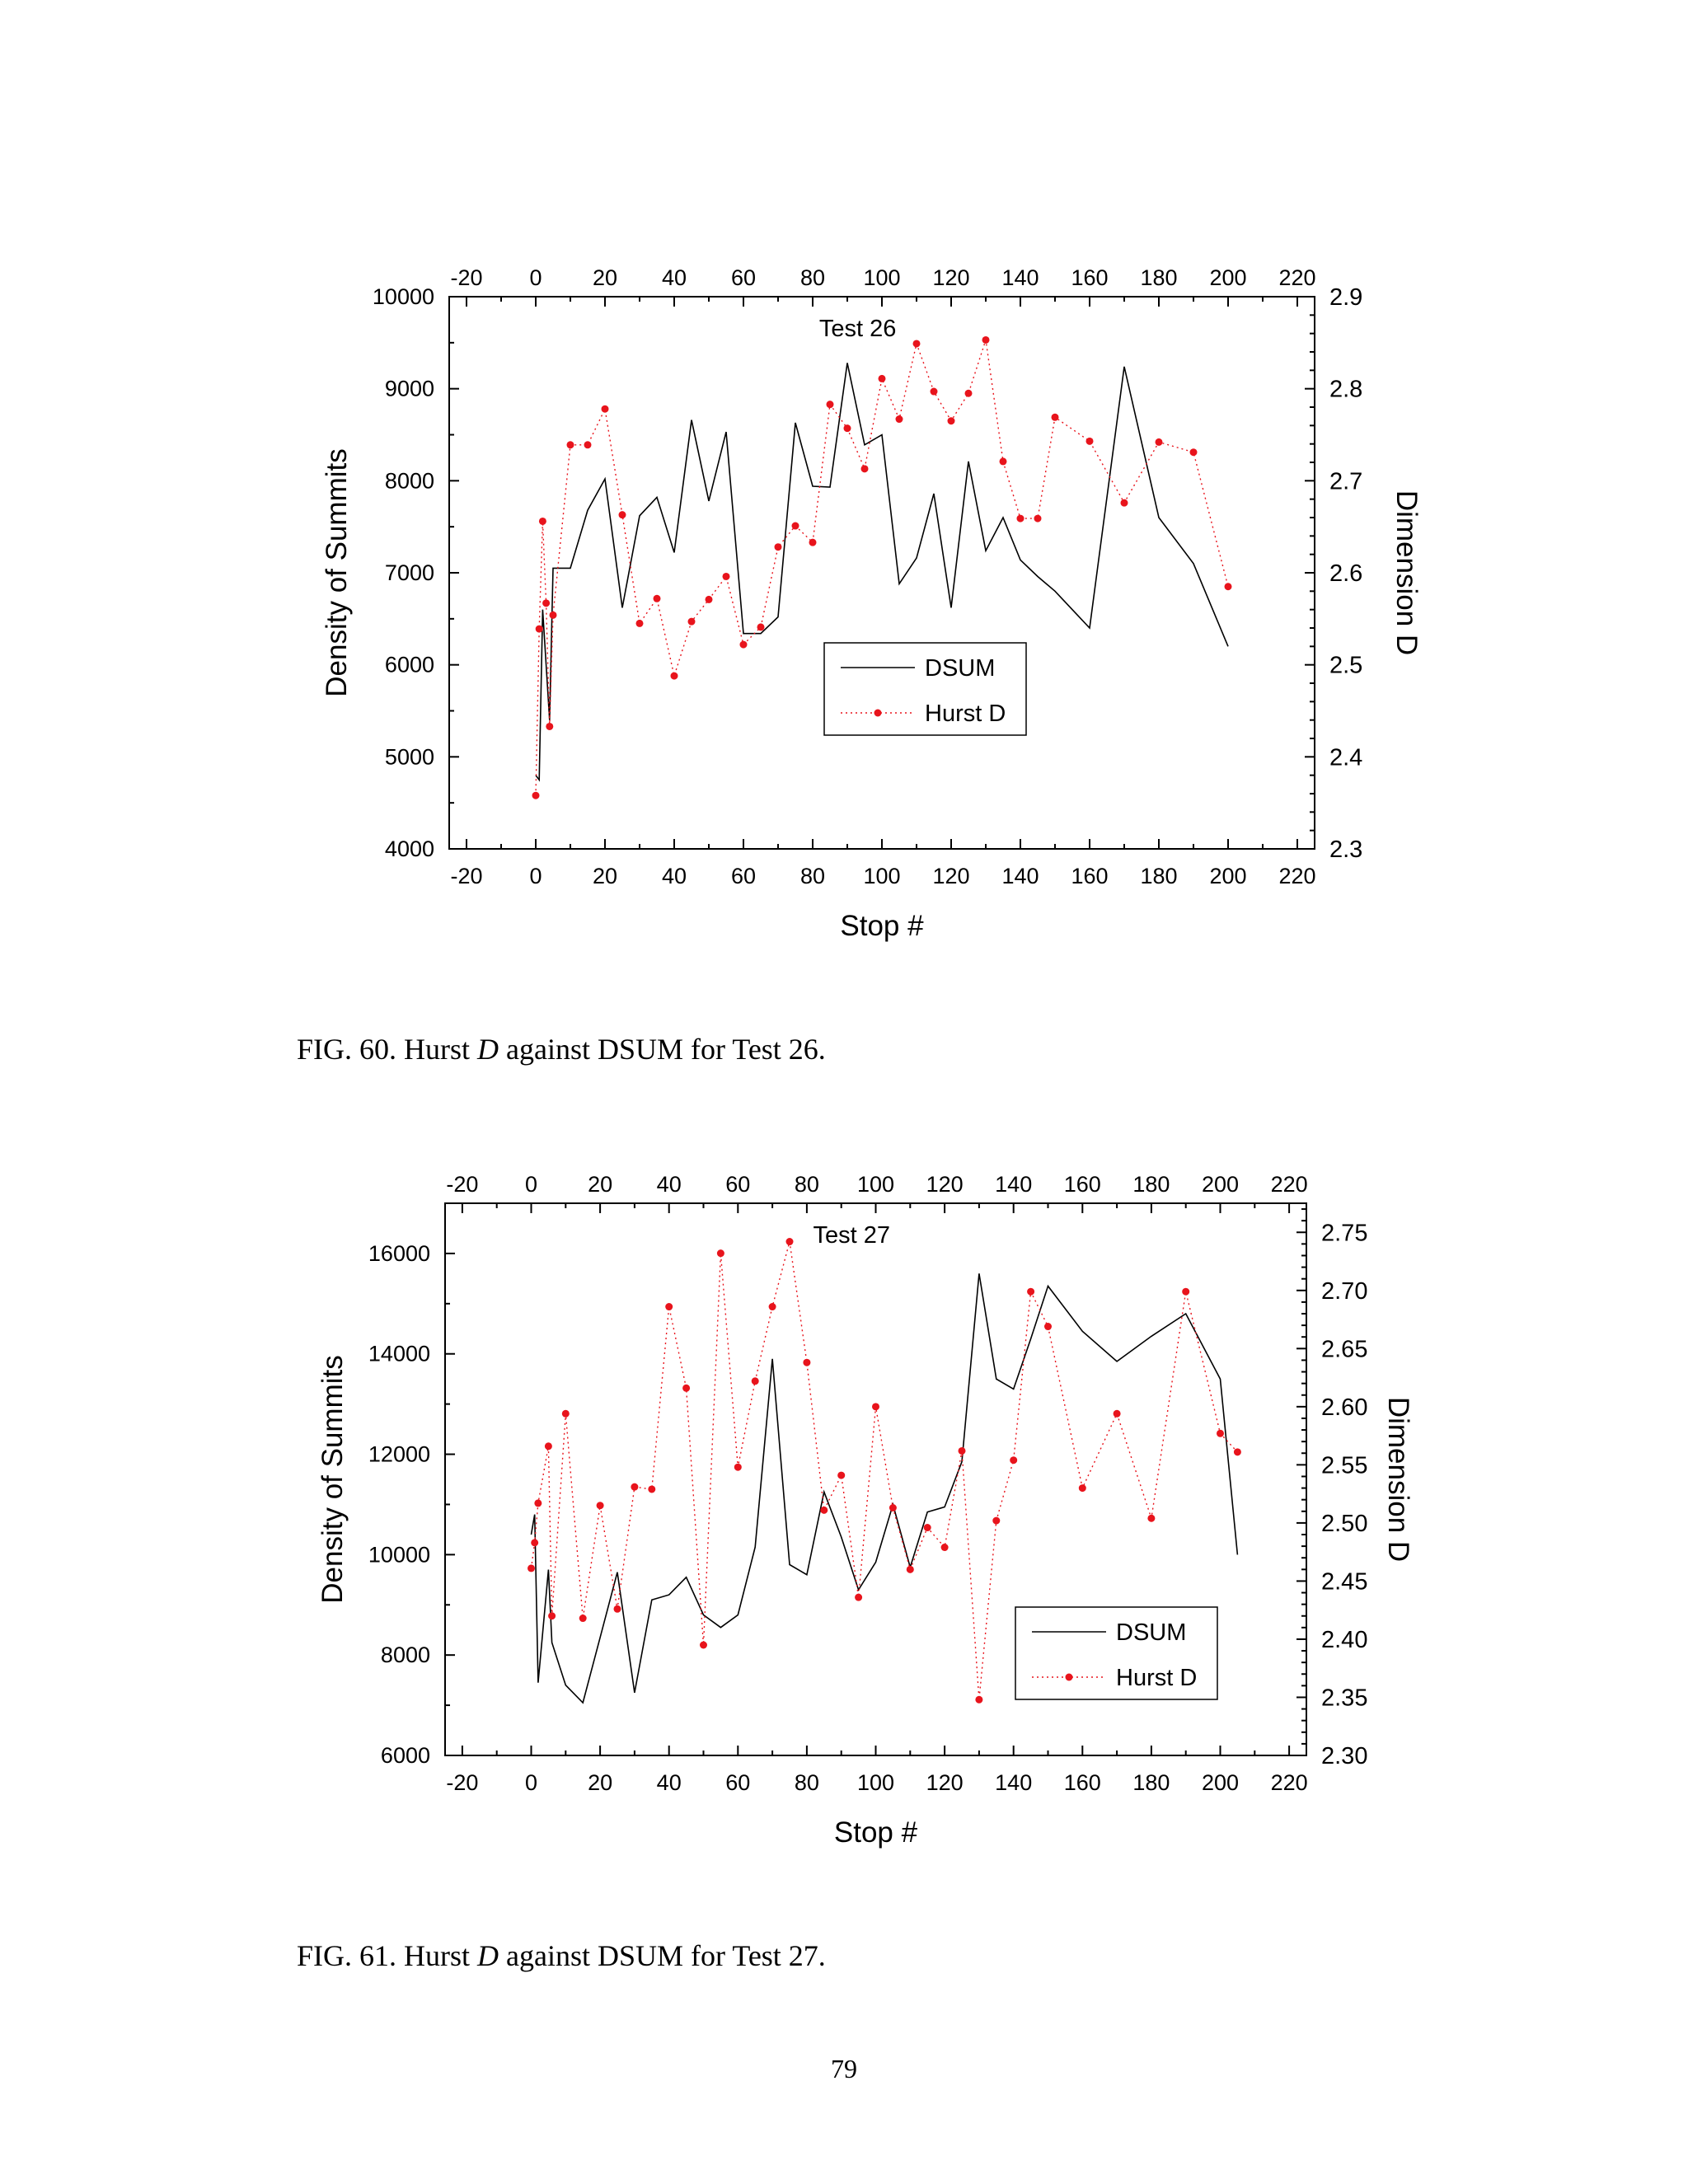 The width and height of the screenshot is (1688, 2184). Describe the element at coordinates (1020, 277) in the screenshot. I see `x-top-tick-label: 140` at that location.